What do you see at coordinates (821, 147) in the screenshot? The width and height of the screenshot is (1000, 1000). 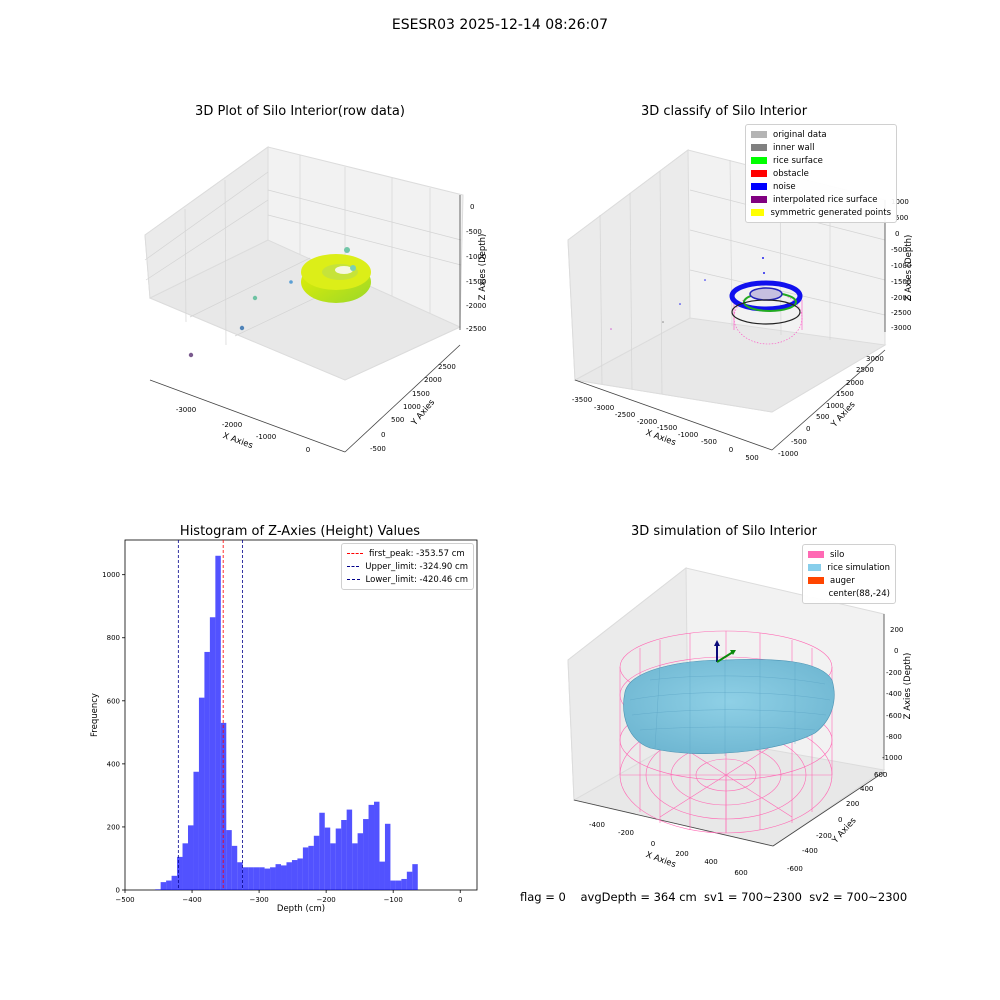 I see `legend-item: inner wall` at bounding box center [821, 147].